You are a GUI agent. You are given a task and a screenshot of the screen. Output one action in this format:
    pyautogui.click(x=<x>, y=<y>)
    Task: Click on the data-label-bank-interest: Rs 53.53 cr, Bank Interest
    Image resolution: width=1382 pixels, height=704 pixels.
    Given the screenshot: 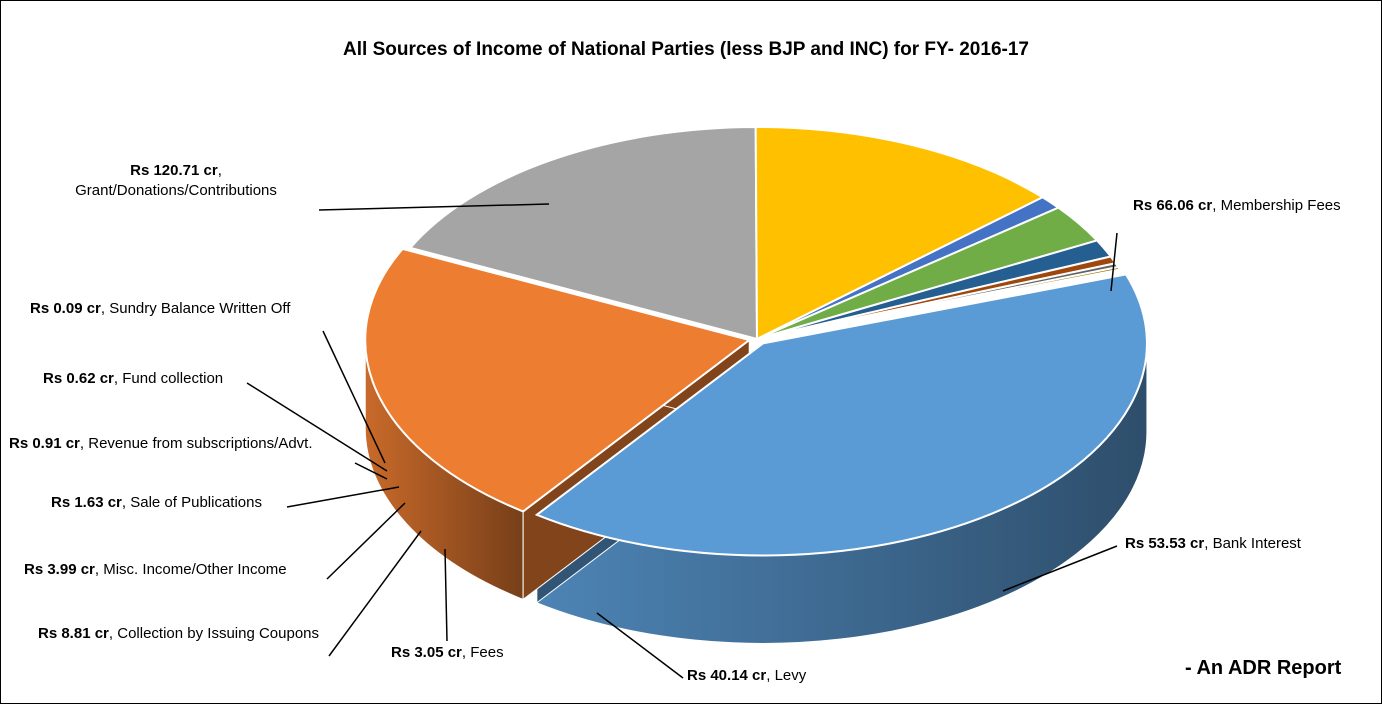 What is the action you would take?
    pyautogui.click(x=1213, y=544)
    